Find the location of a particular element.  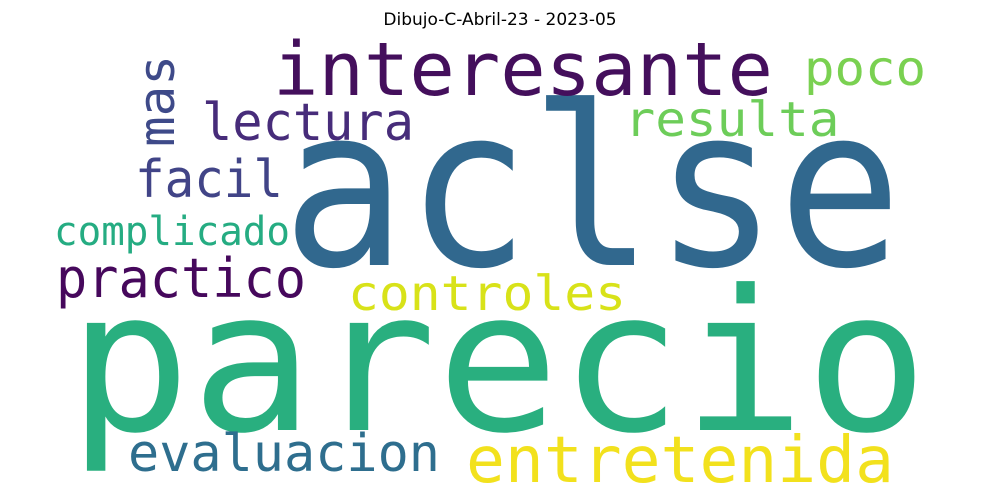

word-practico: practico is located at coordinates (181, 278).